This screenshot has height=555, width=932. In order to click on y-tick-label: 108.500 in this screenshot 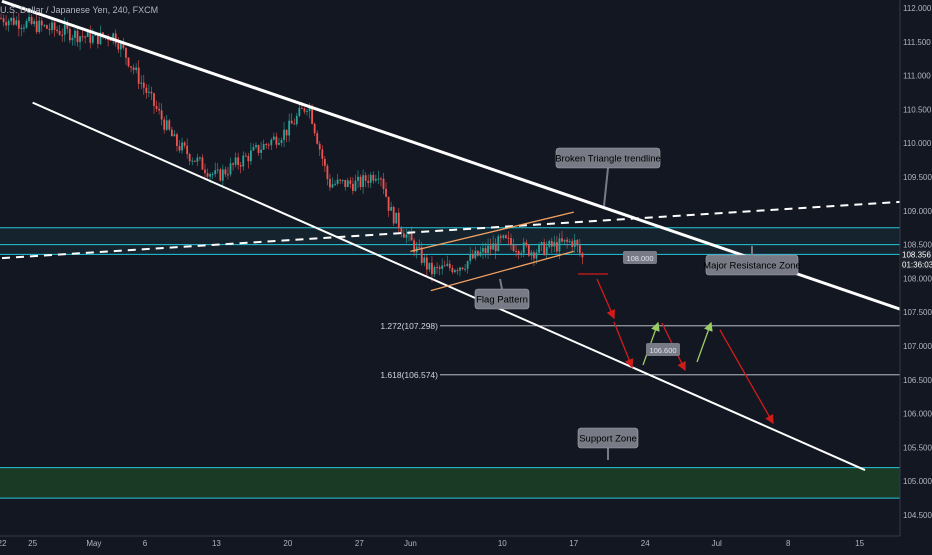, I will do `click(917, 245)`.